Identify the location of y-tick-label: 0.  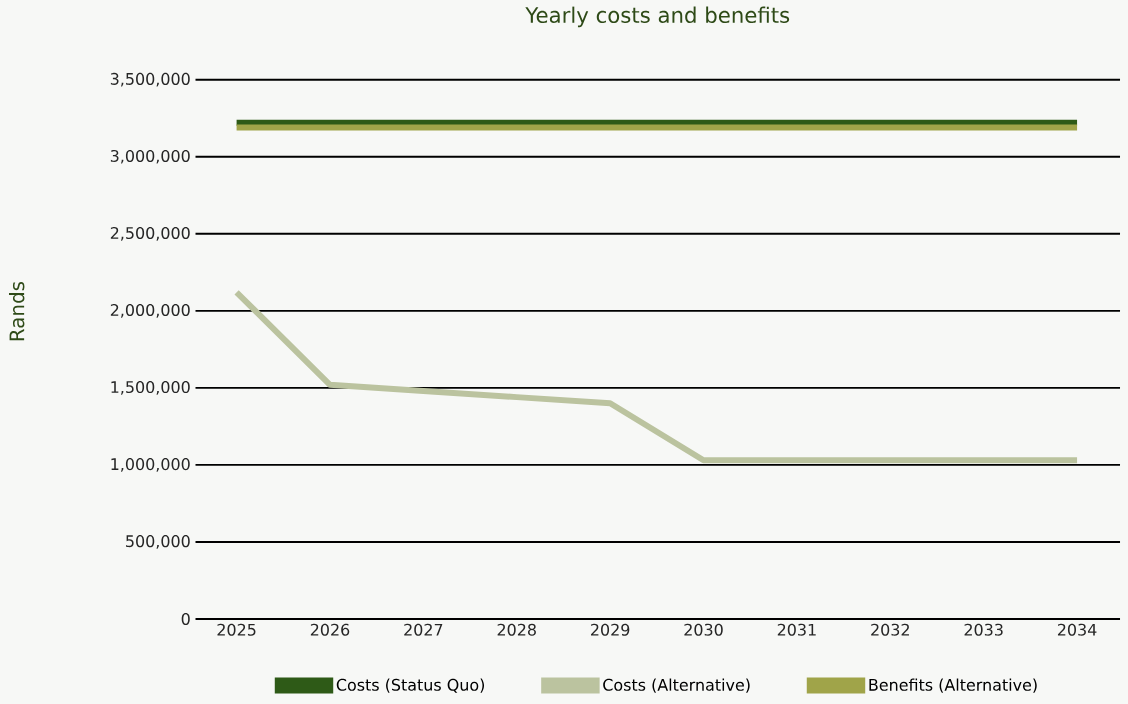
(185, 619).